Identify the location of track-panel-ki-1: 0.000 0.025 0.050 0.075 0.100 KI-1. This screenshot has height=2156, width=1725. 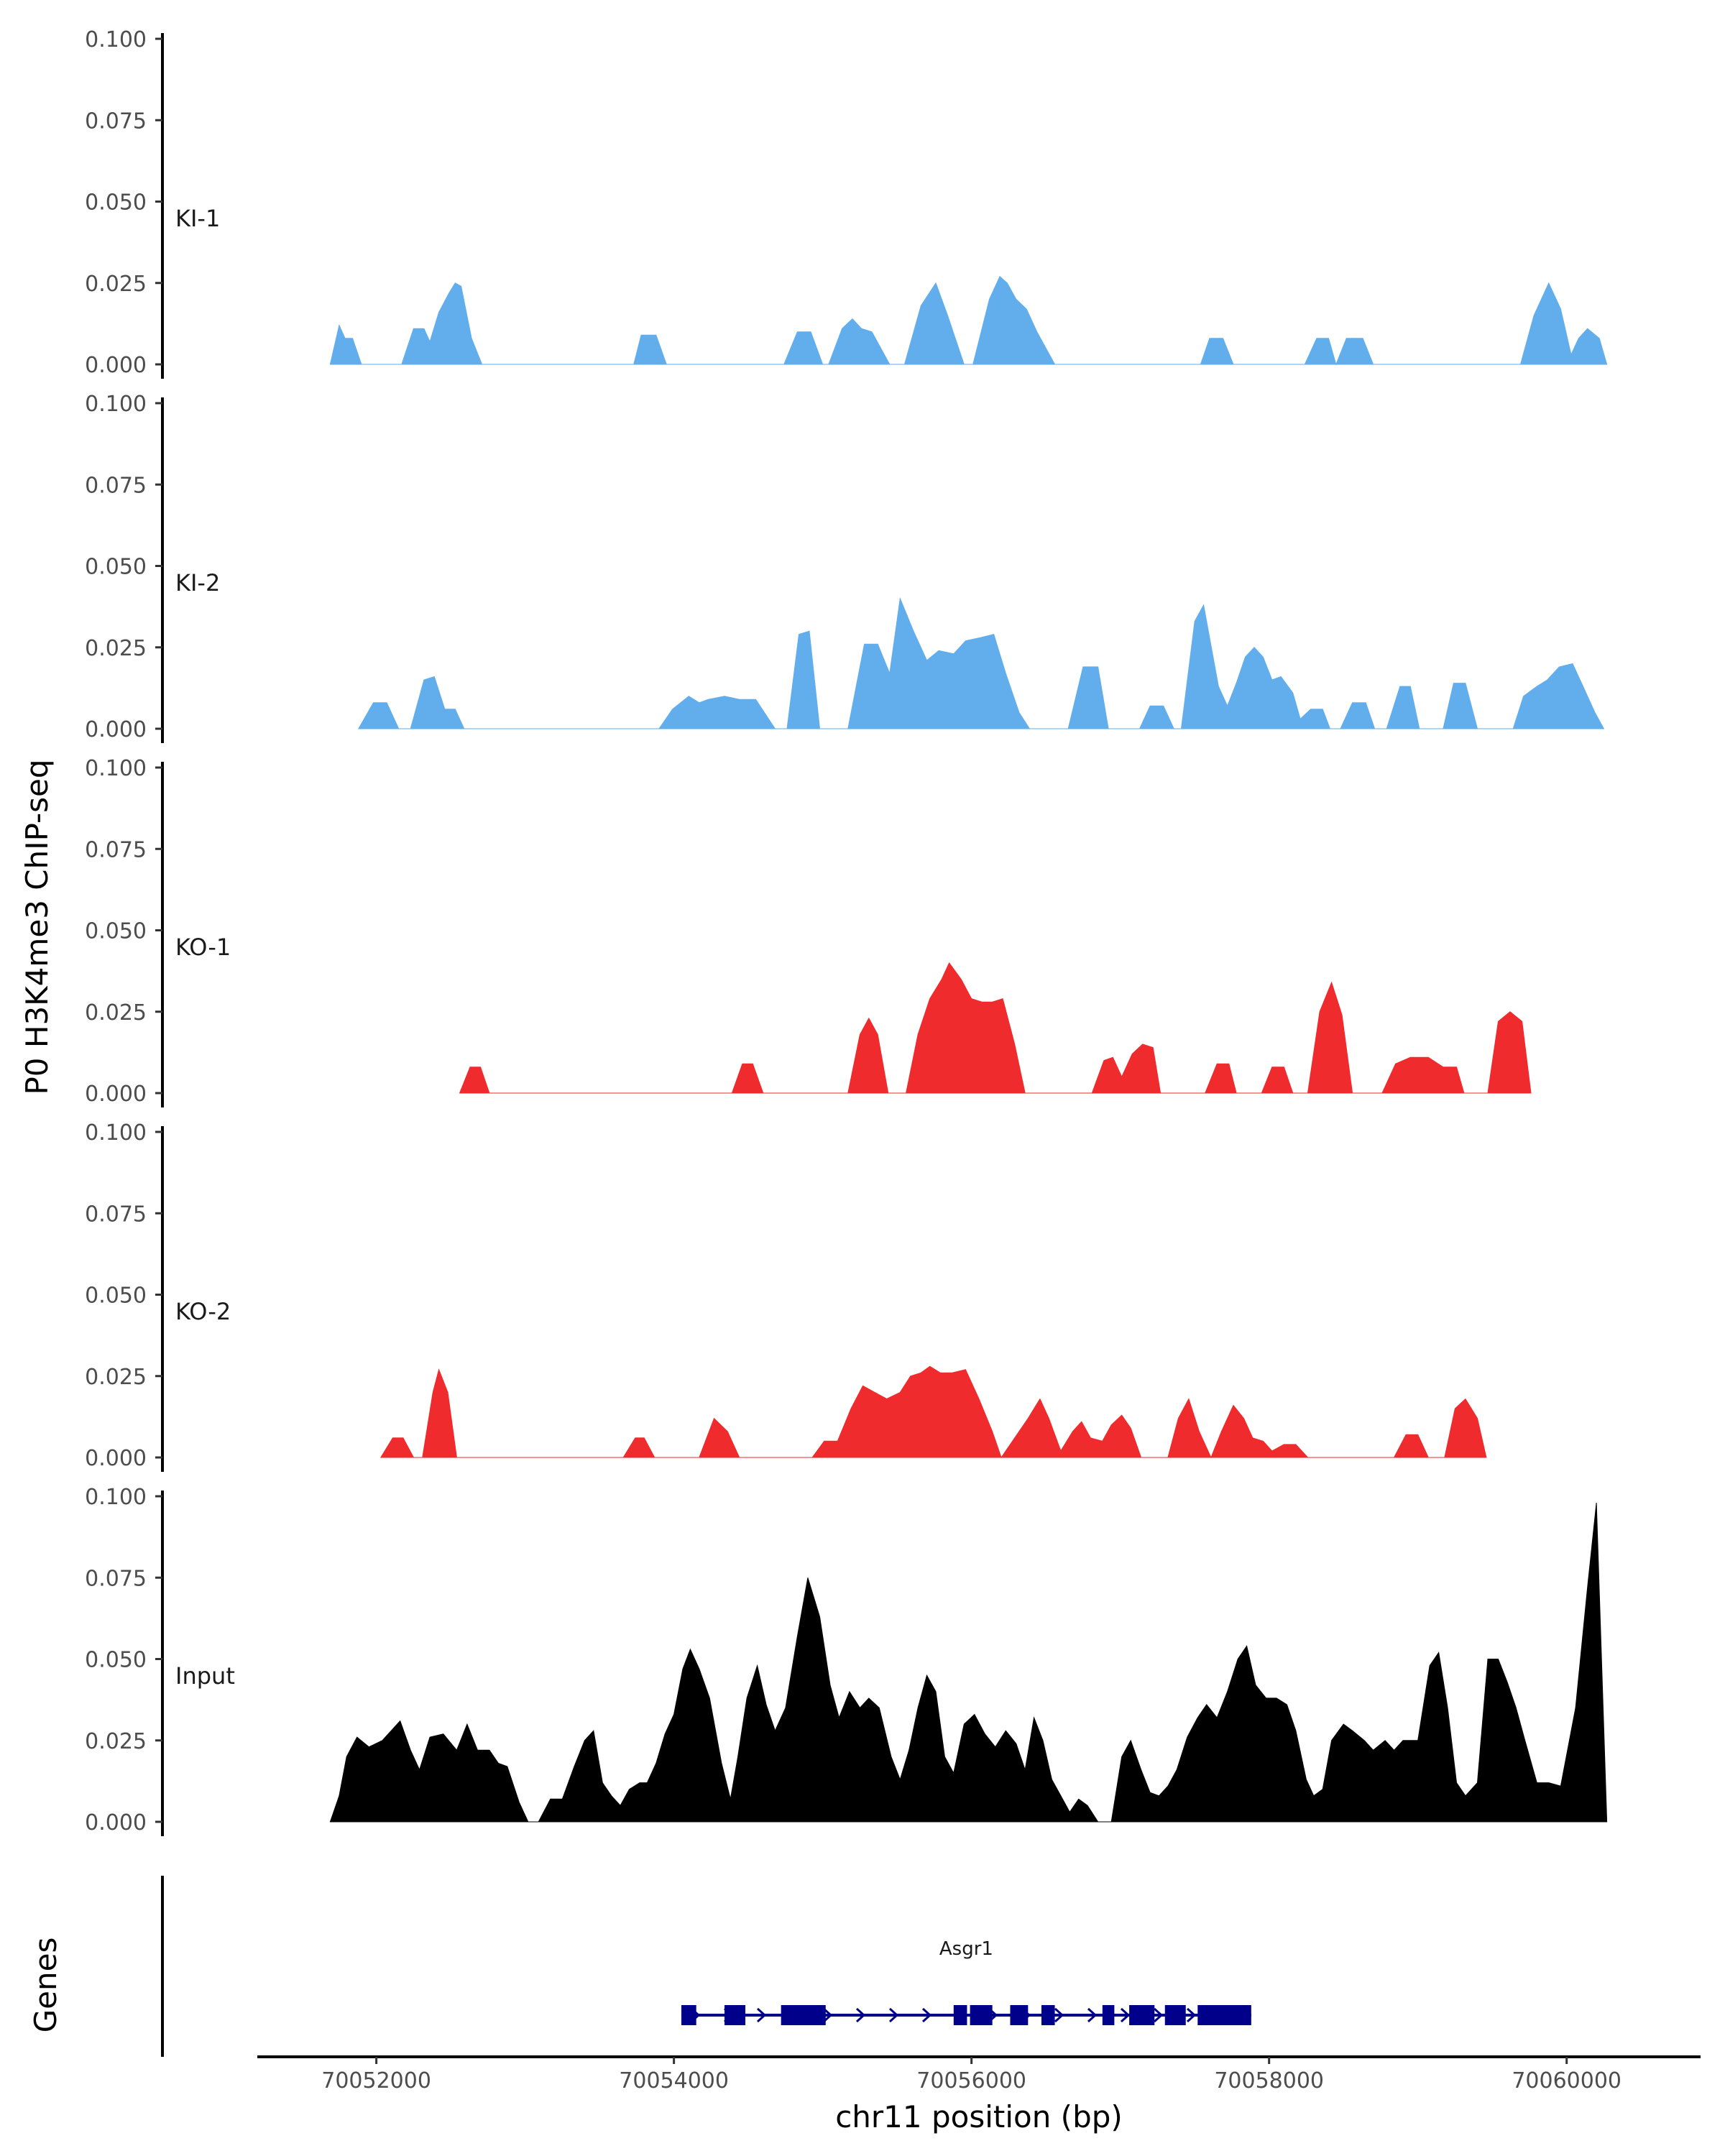
(846, 203).